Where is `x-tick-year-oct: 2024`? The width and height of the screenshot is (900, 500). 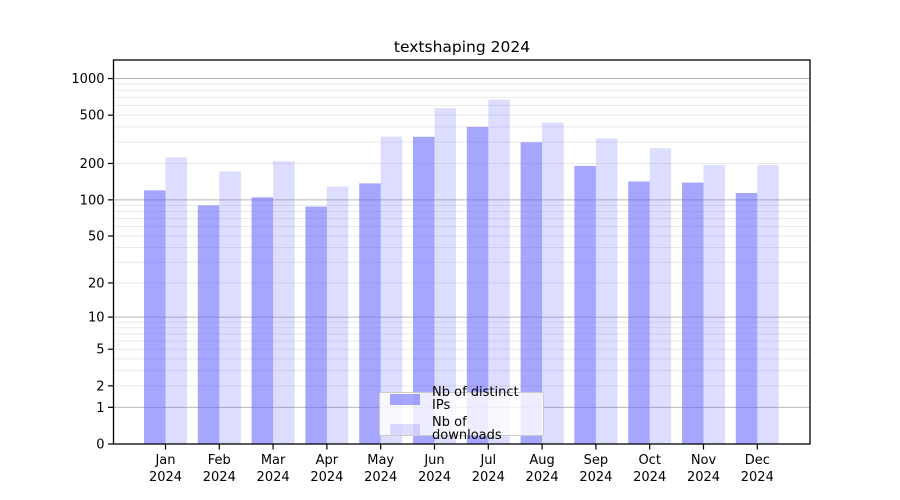
x-tick-year-oct: 2024 is located at coordinates (649, 477).